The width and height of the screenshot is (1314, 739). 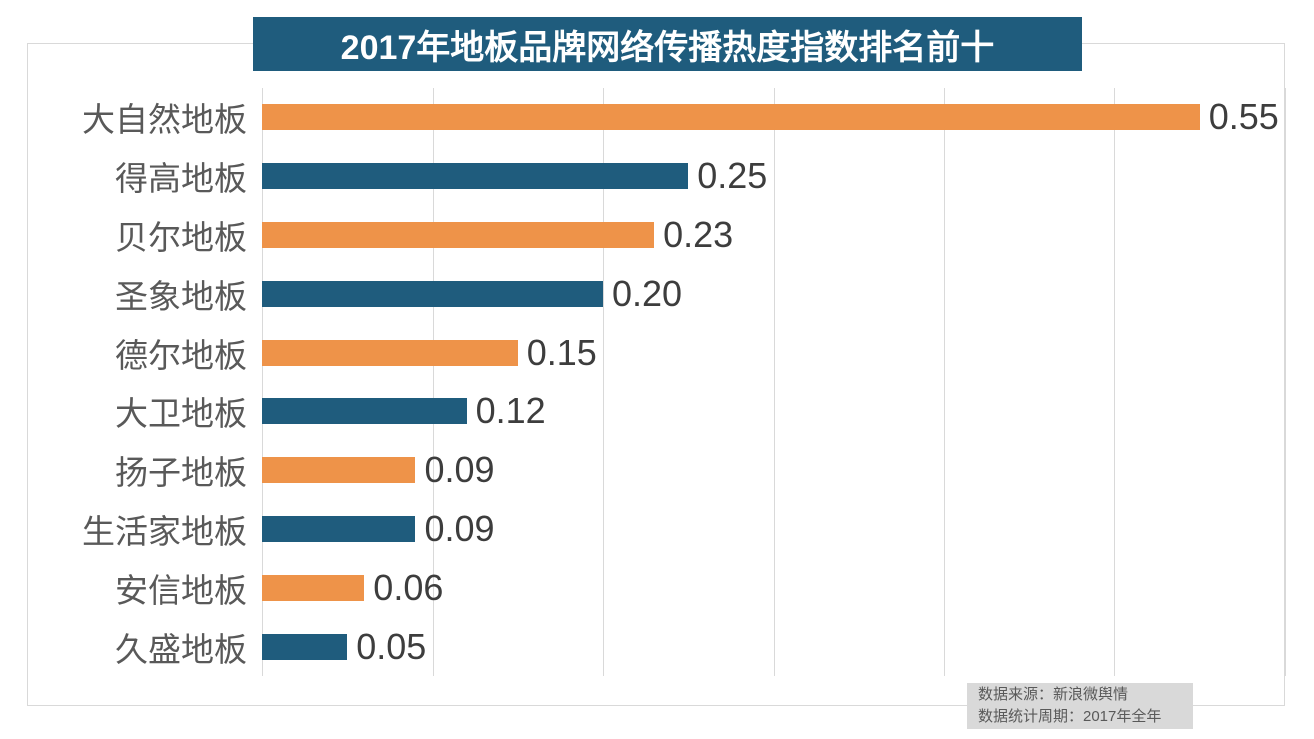 What do you see at coordinates (1070, 716) in the screenshot?
I see `source-period-line: 数据统计周期：2017年全年` at bounding box center [1070, 716].